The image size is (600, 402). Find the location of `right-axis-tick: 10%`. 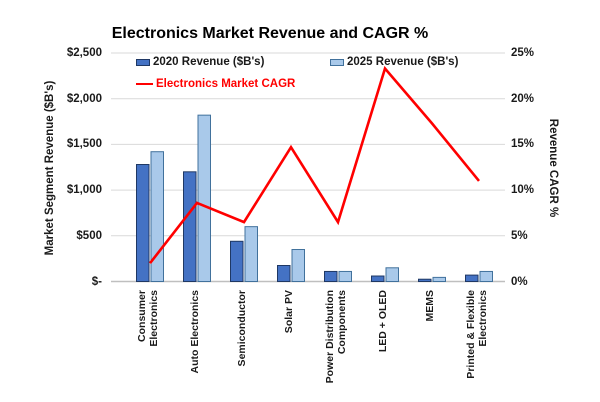

right-axis-tick: 10% is located at coordinates (523, 190).